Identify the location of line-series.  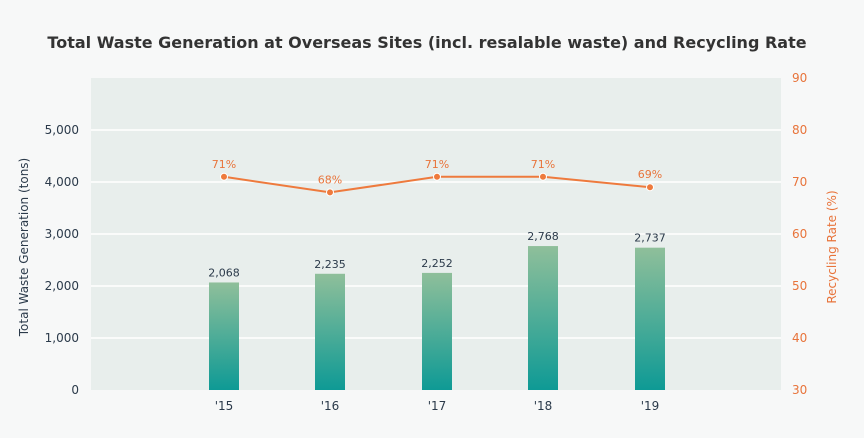
(437, 184).